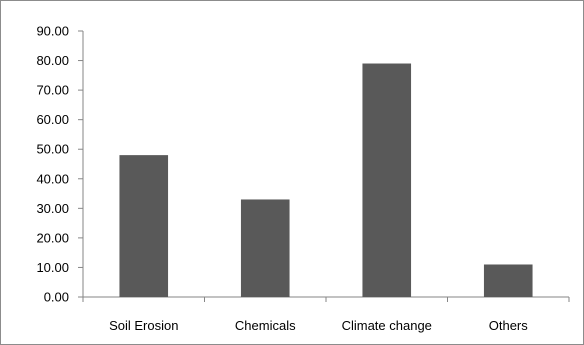 The height and width of the screenshot is (345, 584). I want to click on y-tick-label: 10.00, so click(52, 267).